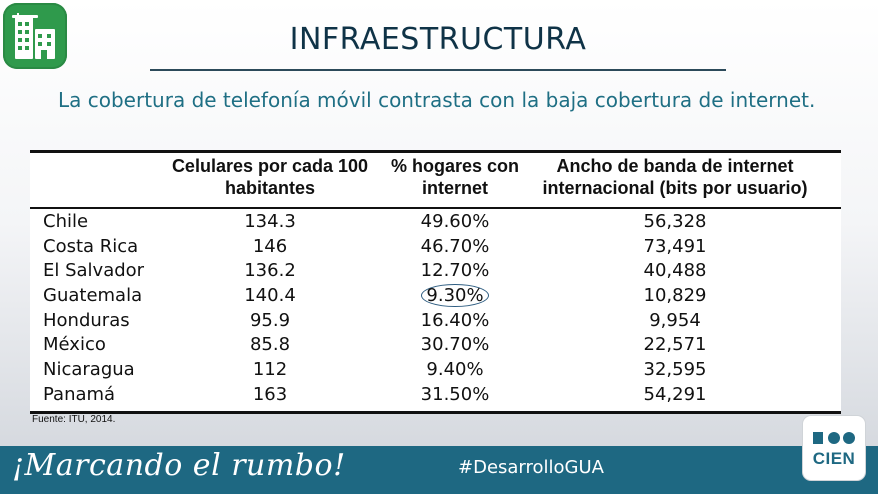 Image resolution: width=878 pixels, height=494 pixels. I want to click on country-cell: Panamá, so click(79, 394).